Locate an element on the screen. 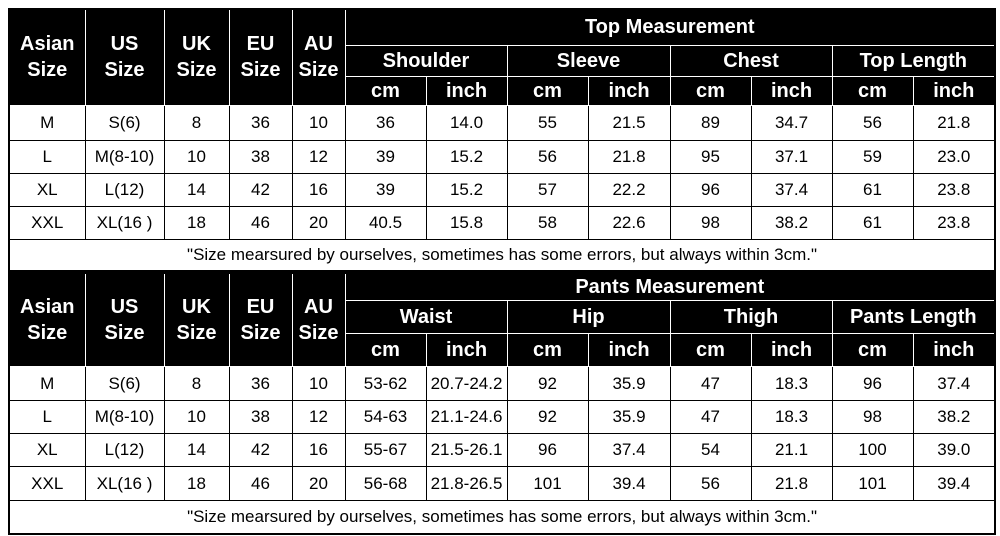 The height and width of the screenshot is (536, 1000). cell: 54 is located at coordinates (710, 450).